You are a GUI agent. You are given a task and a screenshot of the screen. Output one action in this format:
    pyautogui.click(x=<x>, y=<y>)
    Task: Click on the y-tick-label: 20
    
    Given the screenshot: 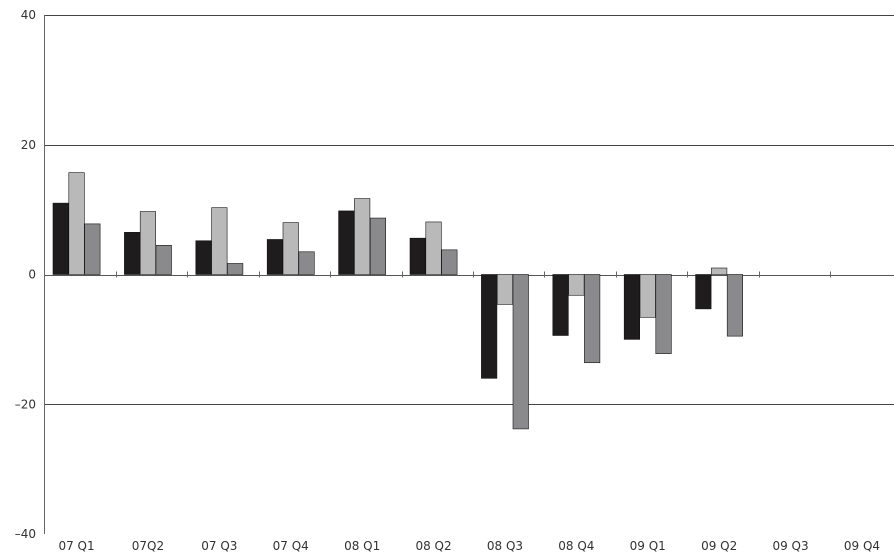 What is the action you would take?
    pyautogui.click(x=28, y=145)
    